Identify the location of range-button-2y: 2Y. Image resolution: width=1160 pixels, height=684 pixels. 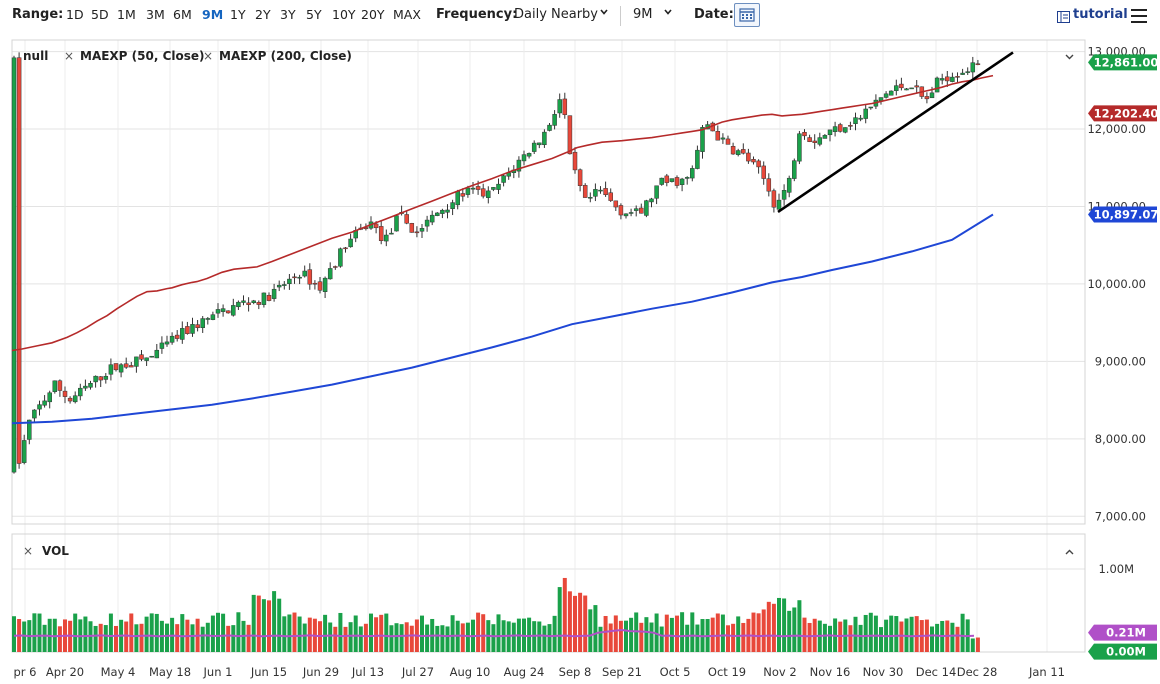
(263, 14).